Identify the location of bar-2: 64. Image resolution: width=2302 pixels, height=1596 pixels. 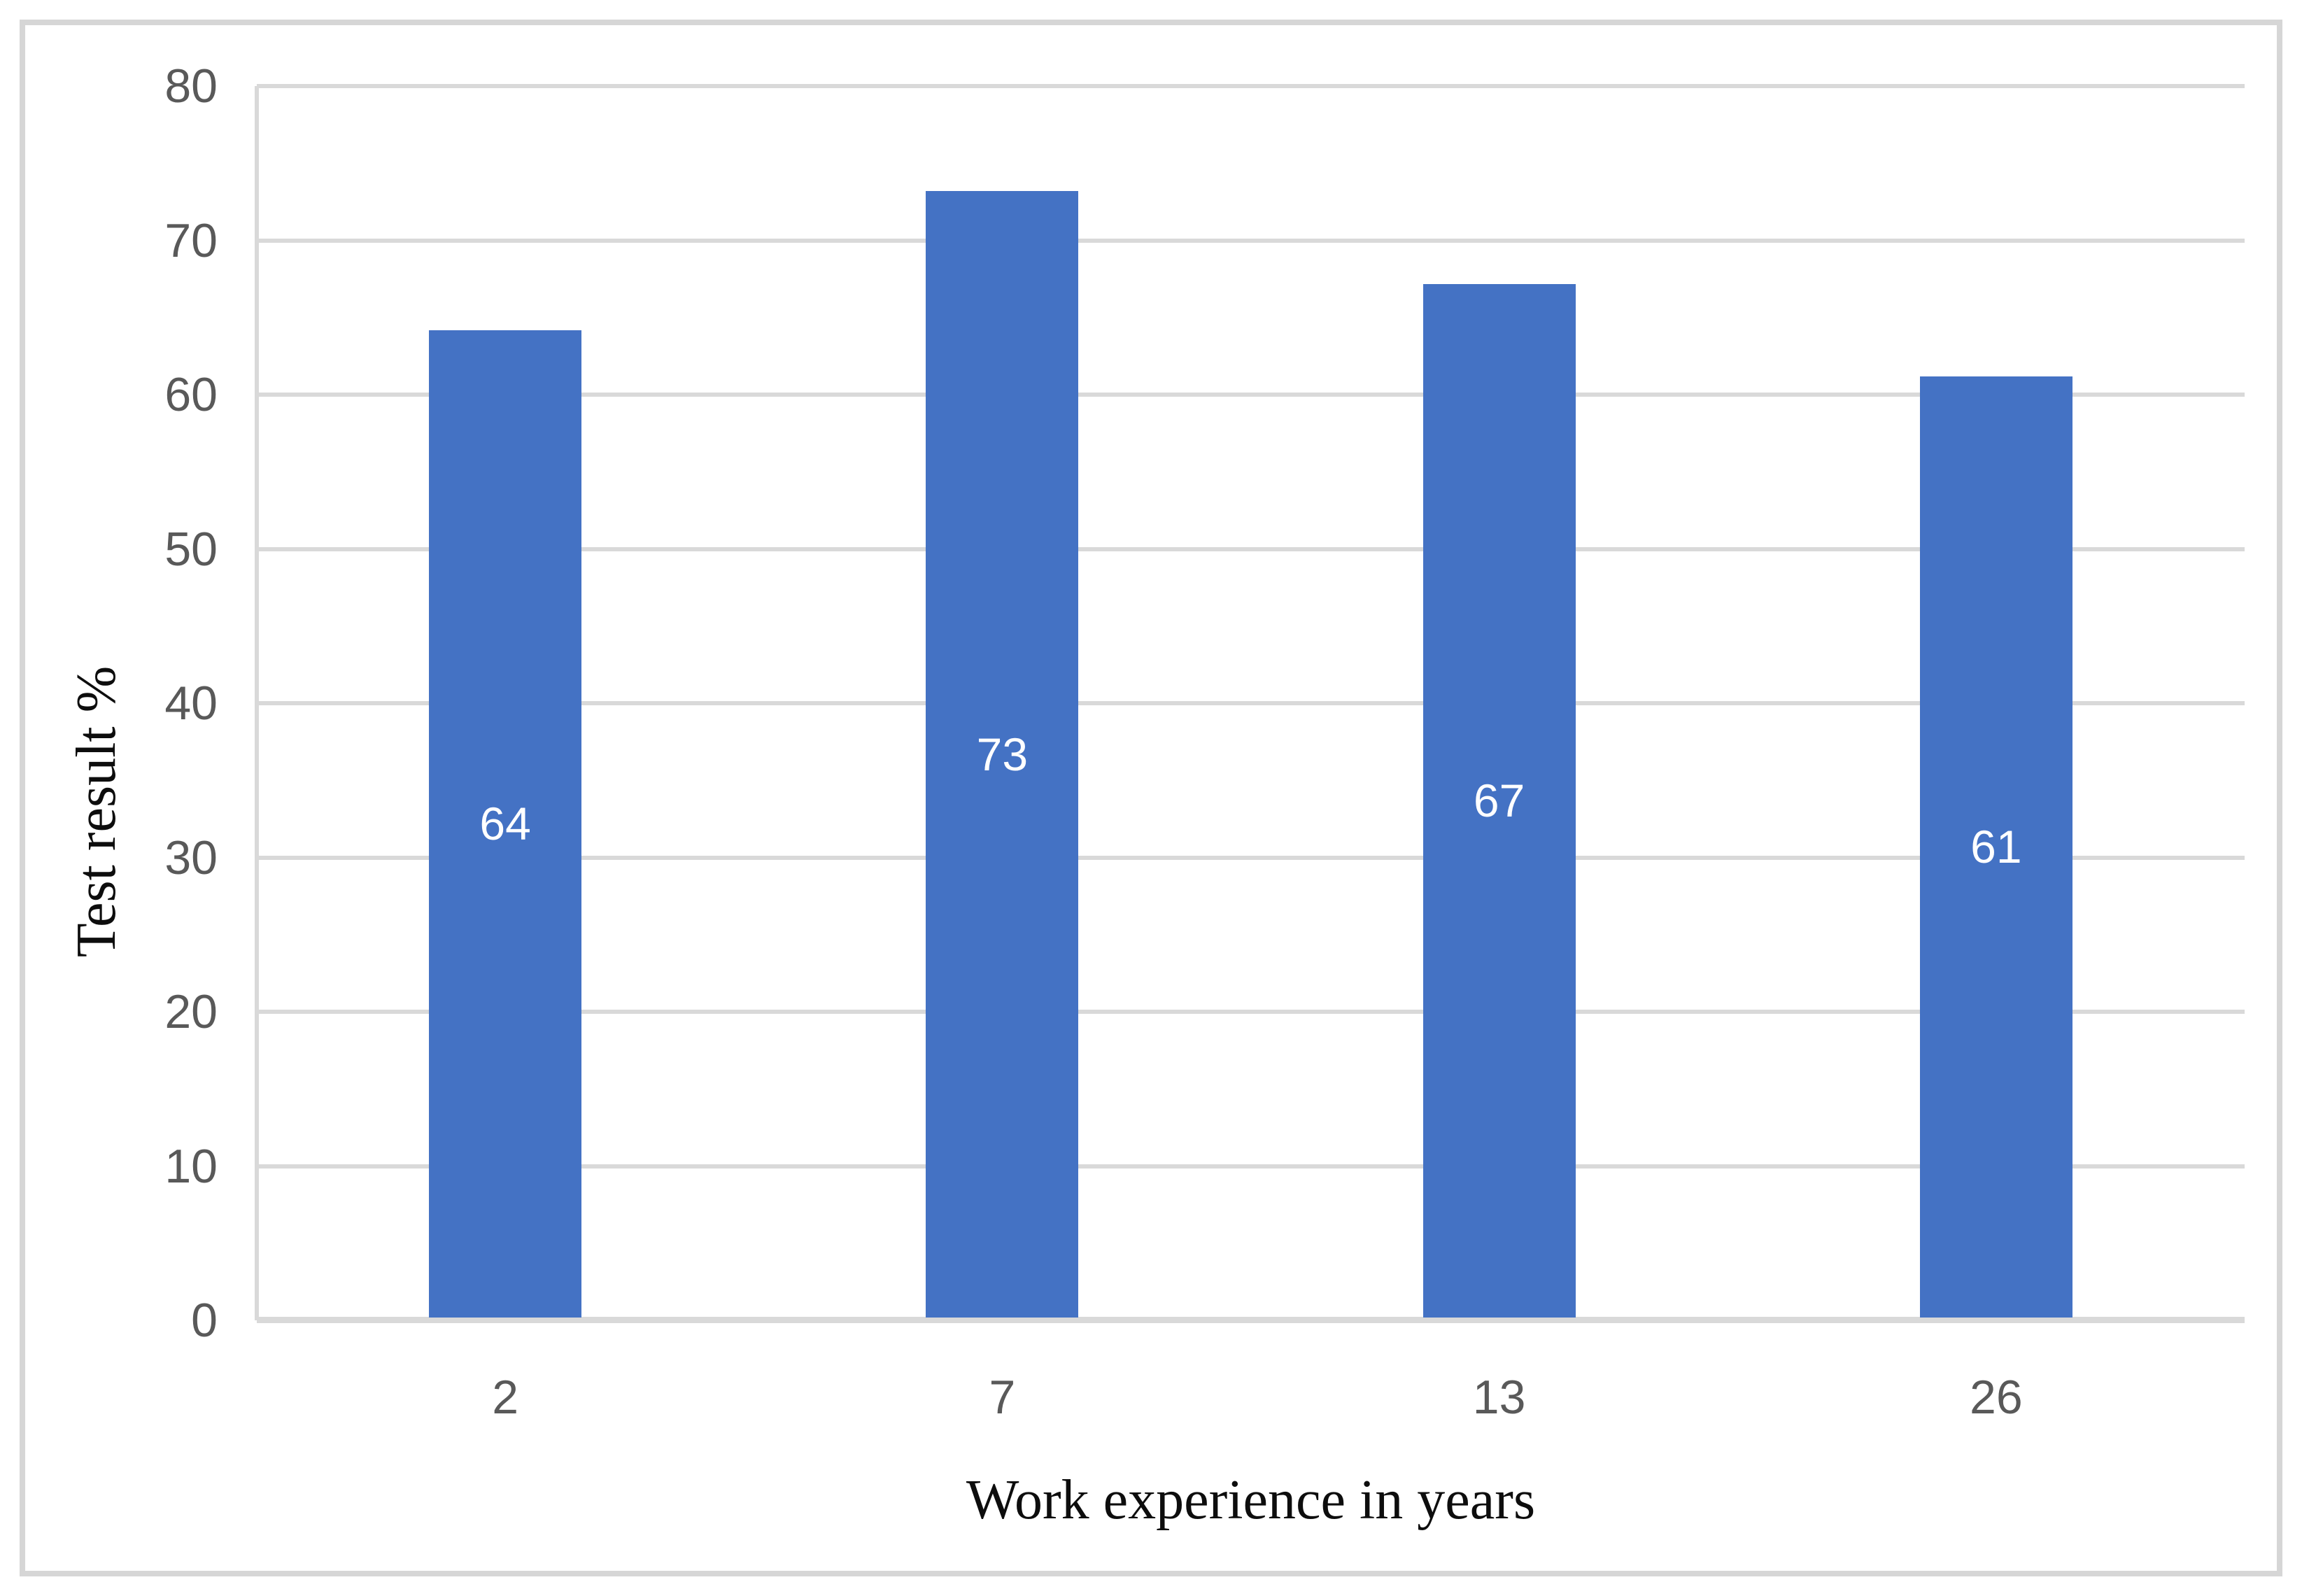
(505, 824).